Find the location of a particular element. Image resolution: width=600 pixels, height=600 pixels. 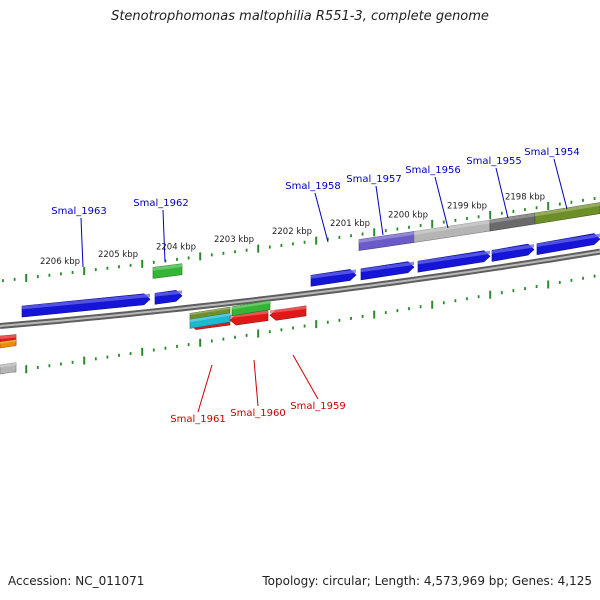

label-smal-1960: Smal_1960 is located at coordinates (257, 413).